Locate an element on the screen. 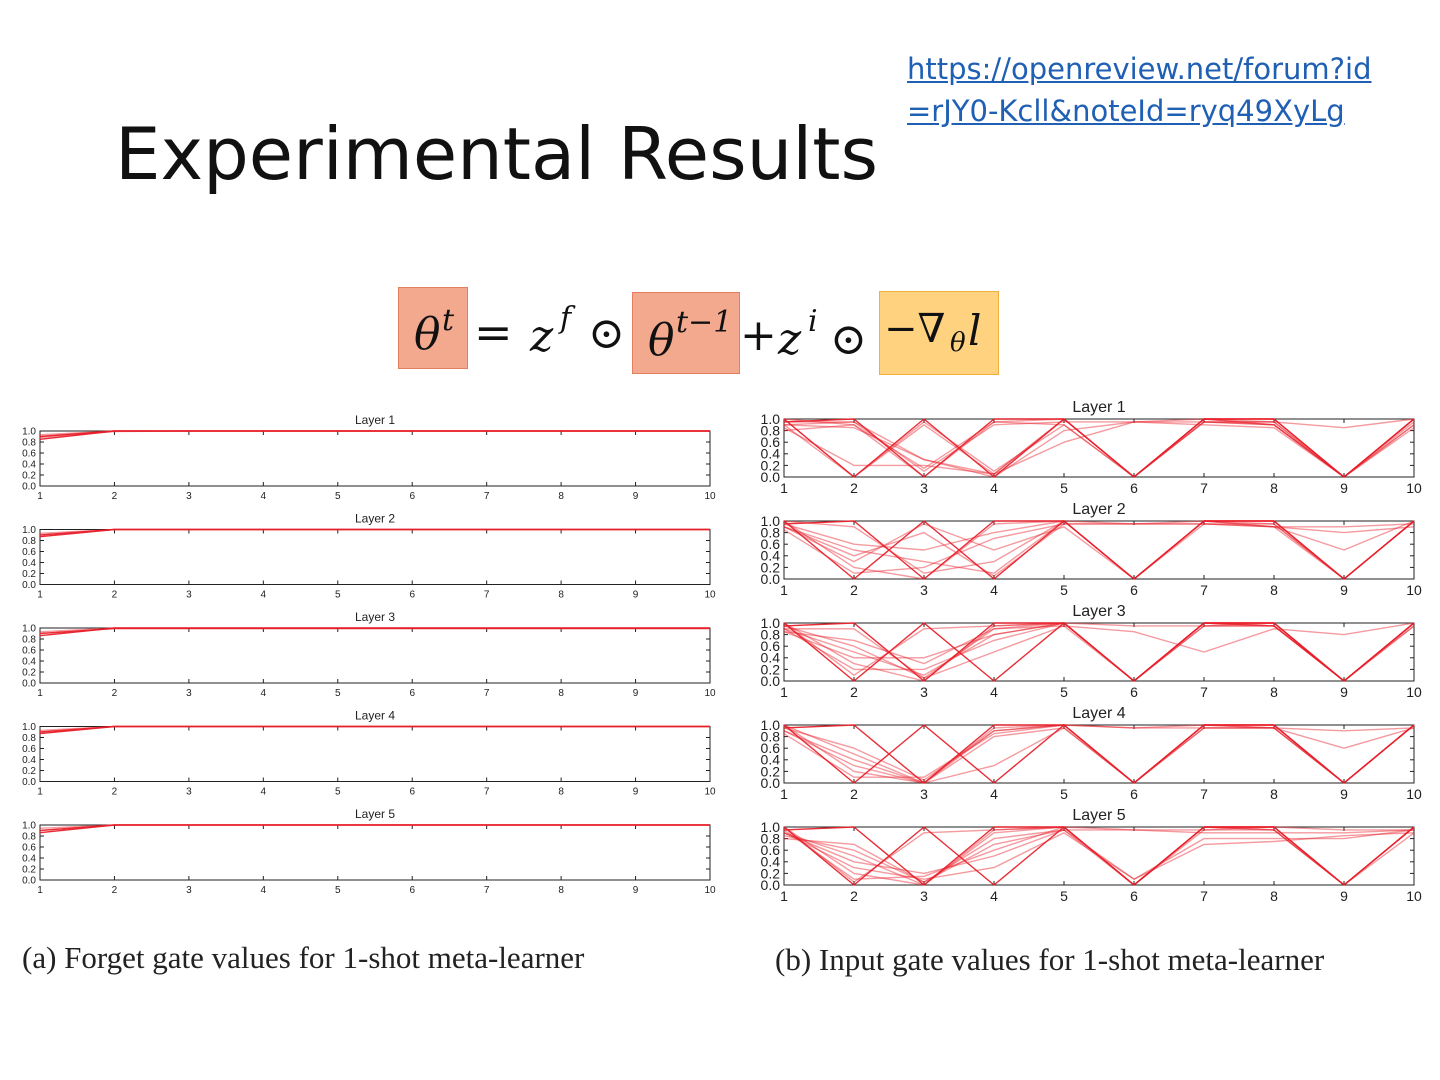 This screenshot has height=1080, width=1440. hadamard-operator-1: ⊙ is located at coordinates (606, 333).